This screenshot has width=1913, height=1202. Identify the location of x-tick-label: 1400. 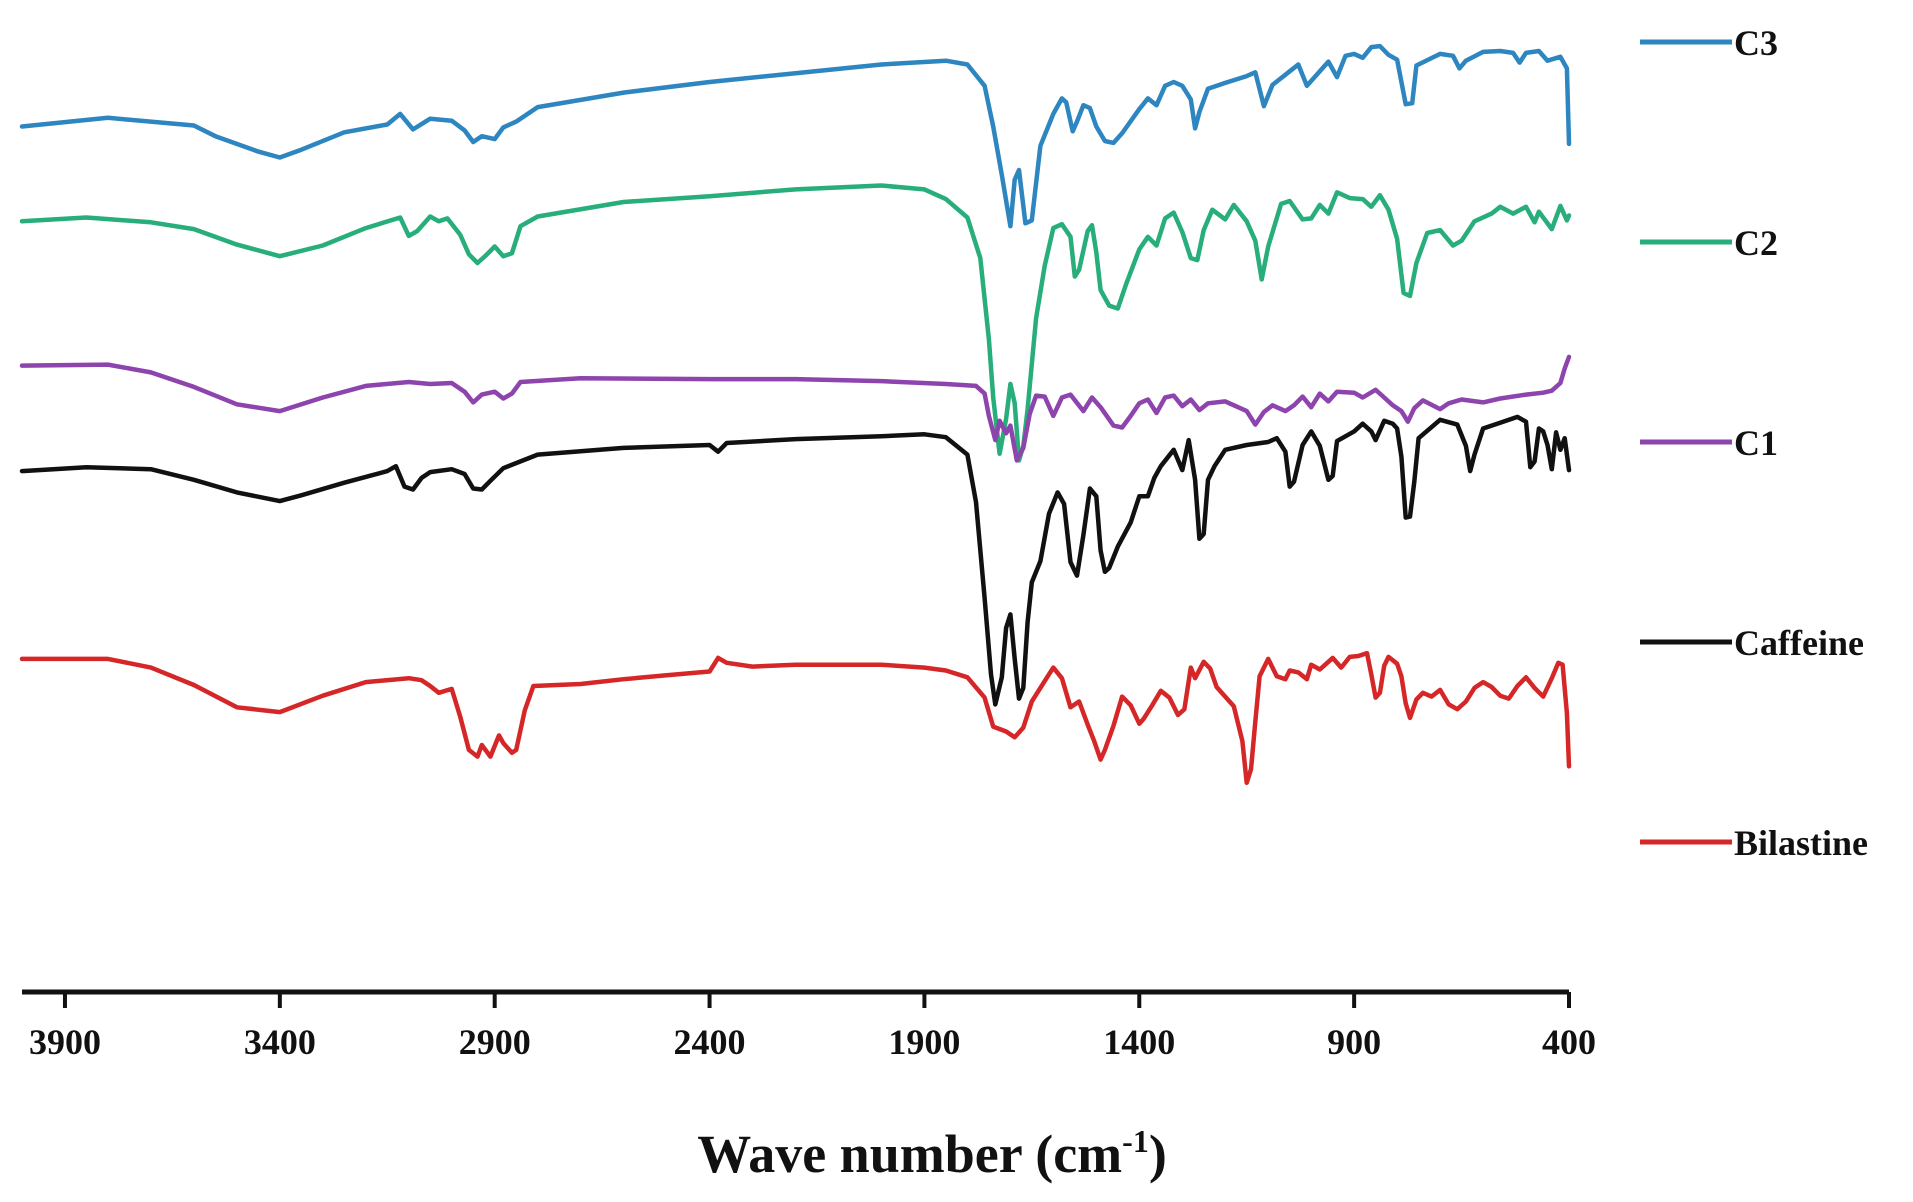
(1139, 1042).